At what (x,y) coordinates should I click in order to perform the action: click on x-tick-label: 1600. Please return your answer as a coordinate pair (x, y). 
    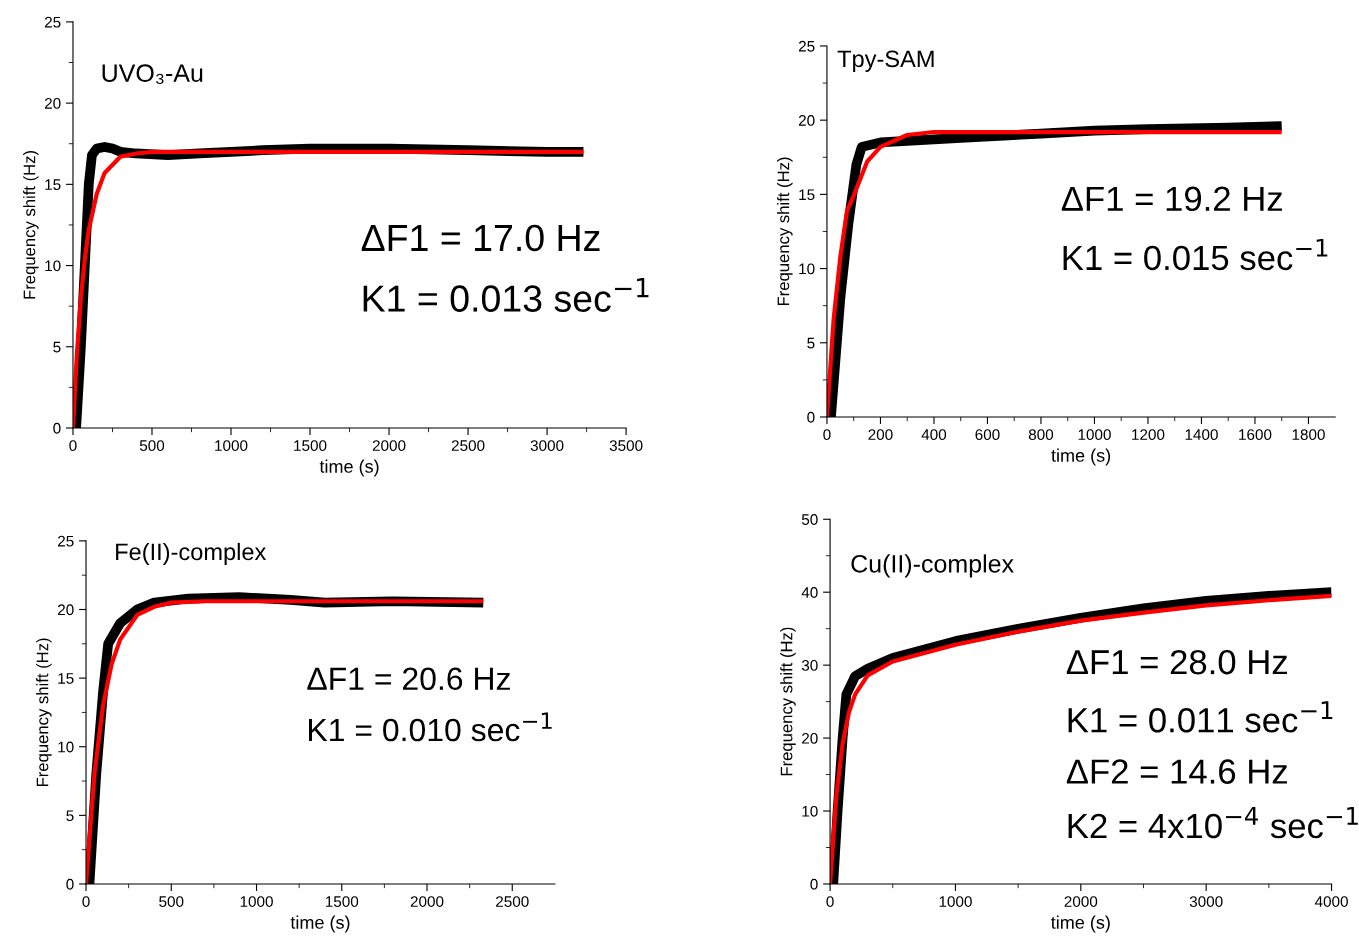
    Looking at the image, I should click on (1255, 435).